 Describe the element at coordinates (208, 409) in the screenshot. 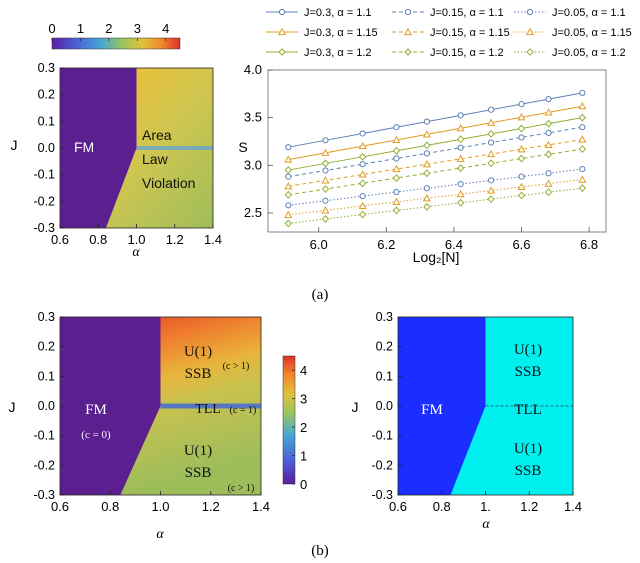

I see `label-tll-b: TLL` at that location.